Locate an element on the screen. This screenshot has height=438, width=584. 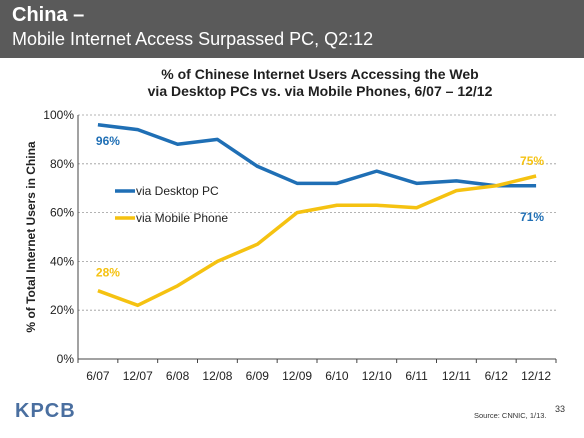
y-tick-label: 100% is located at coordinates (58, 115).